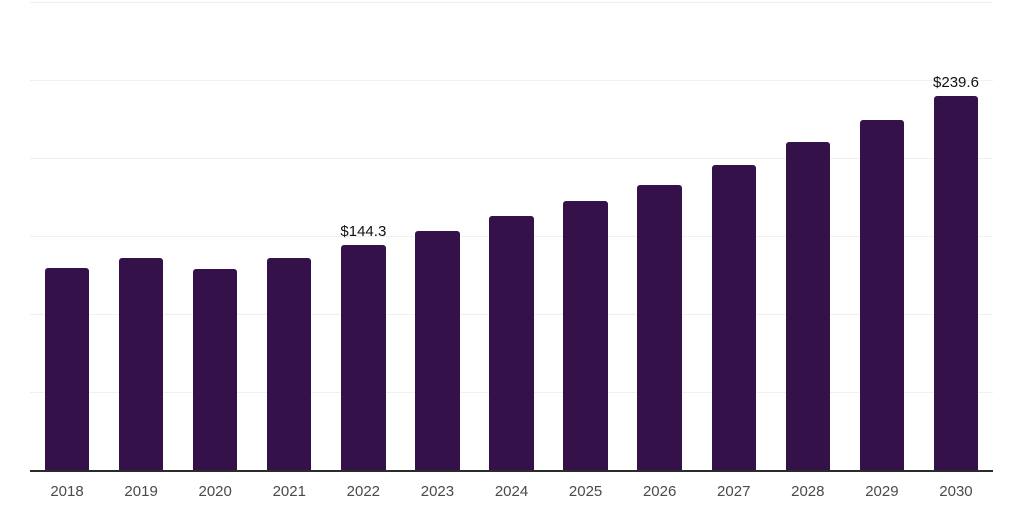 This screenshot has height=512, width=1024. Describe the element at coordinates (363, 357) in the screenshot. I see `bar-2022` at that location.